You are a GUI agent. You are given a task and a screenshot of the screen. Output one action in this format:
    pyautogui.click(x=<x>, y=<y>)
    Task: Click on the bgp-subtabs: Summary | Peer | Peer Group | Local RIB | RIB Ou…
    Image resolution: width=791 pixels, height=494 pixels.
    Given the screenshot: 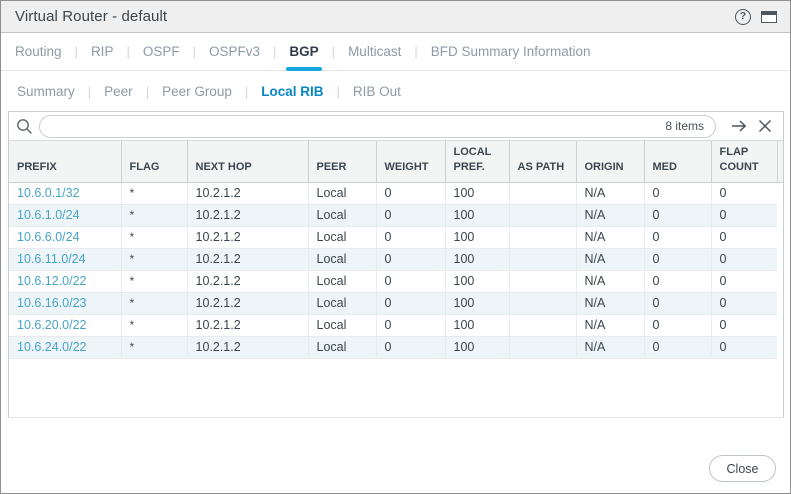 What is the action you would take?
    pyautogui.click(x=395, y=91)
    